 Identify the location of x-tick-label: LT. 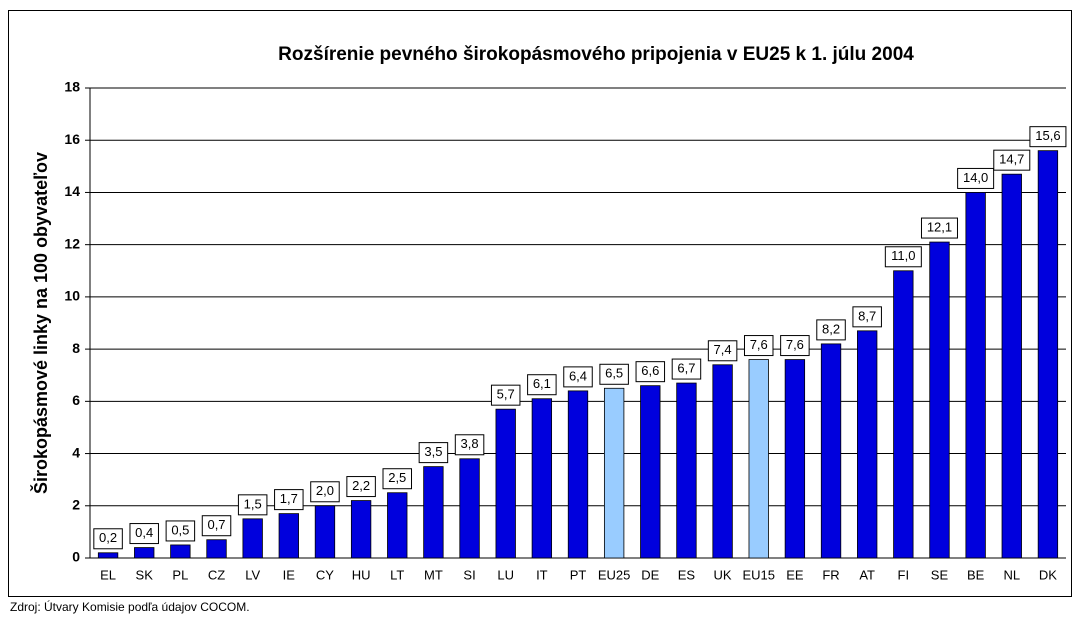
(397, 574).